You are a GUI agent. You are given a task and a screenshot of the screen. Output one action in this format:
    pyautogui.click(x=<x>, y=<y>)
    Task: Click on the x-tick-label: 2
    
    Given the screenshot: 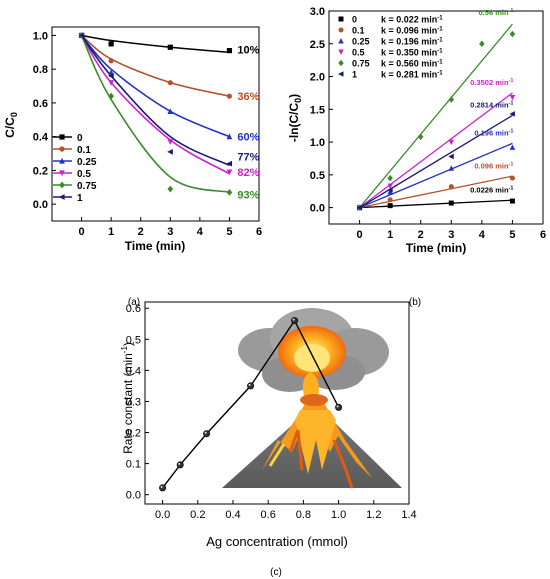 What is the action you would take?
    pyautogui.click(x=421, y=235)
    